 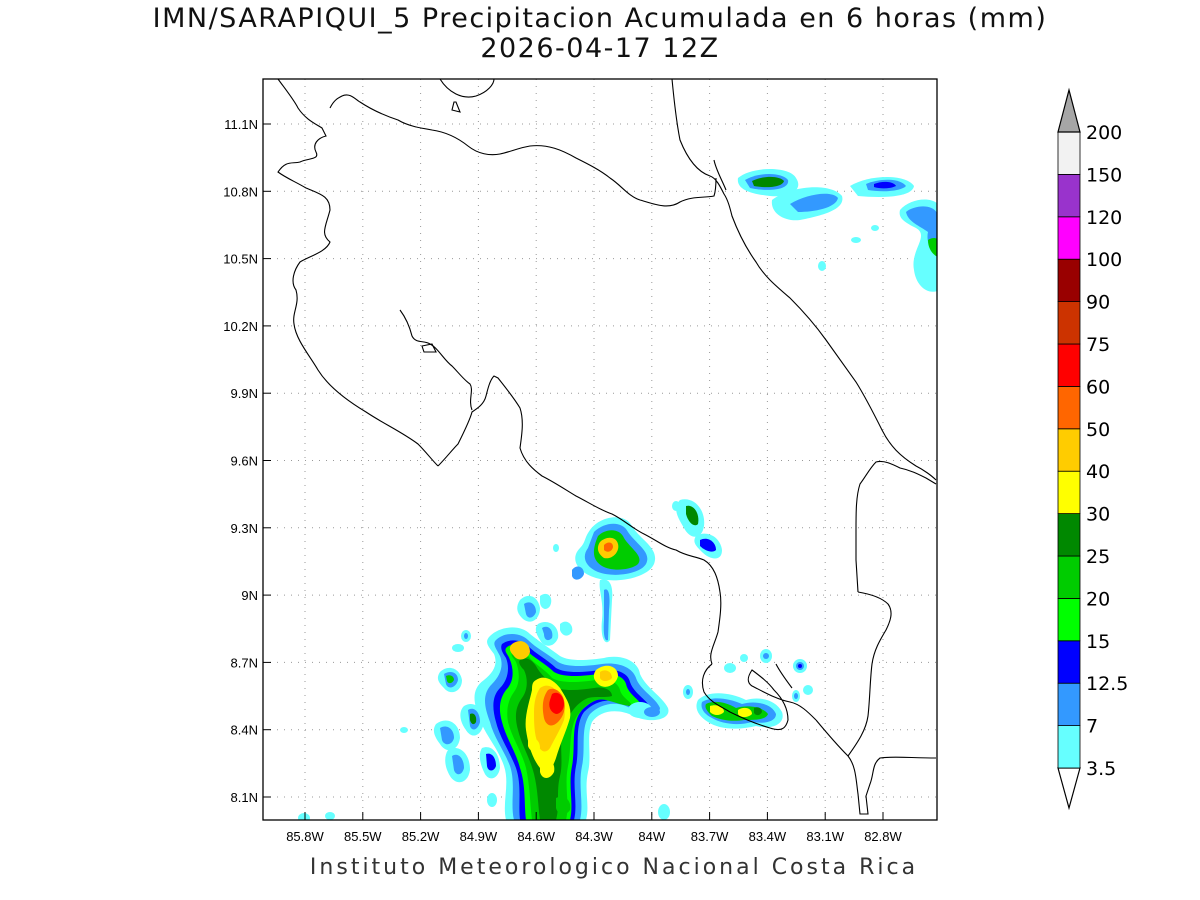 I want to click on colorbar-lower-arrow, so click(x=1069, y=789).